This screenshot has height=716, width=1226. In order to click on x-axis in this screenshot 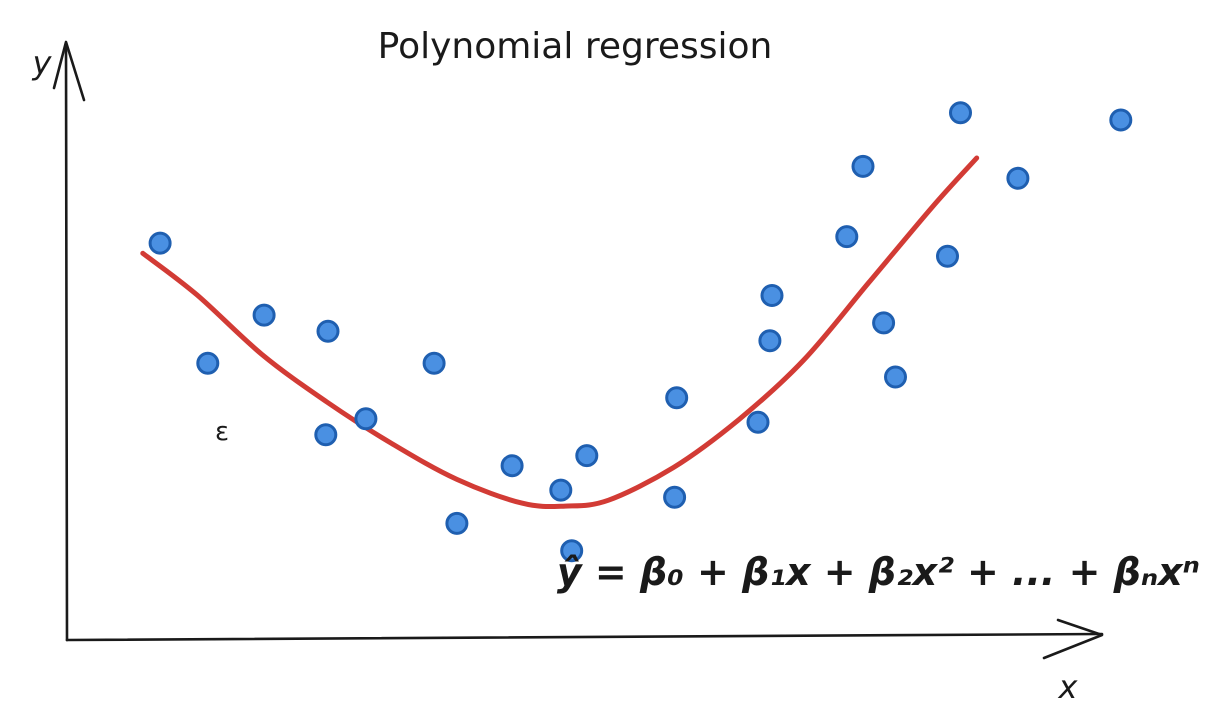, I will do `click(584, 639)`.